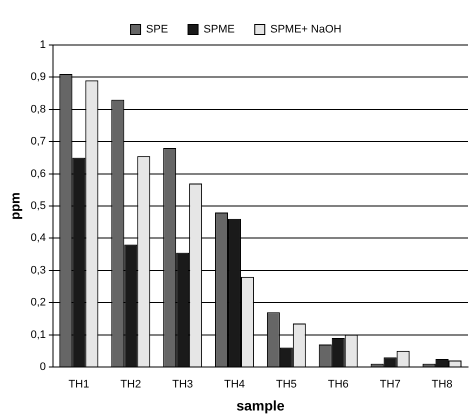  Describe the element at coordinates (38, 206) in the screenshot. I see `y-tick-label: 0,5` at that location.